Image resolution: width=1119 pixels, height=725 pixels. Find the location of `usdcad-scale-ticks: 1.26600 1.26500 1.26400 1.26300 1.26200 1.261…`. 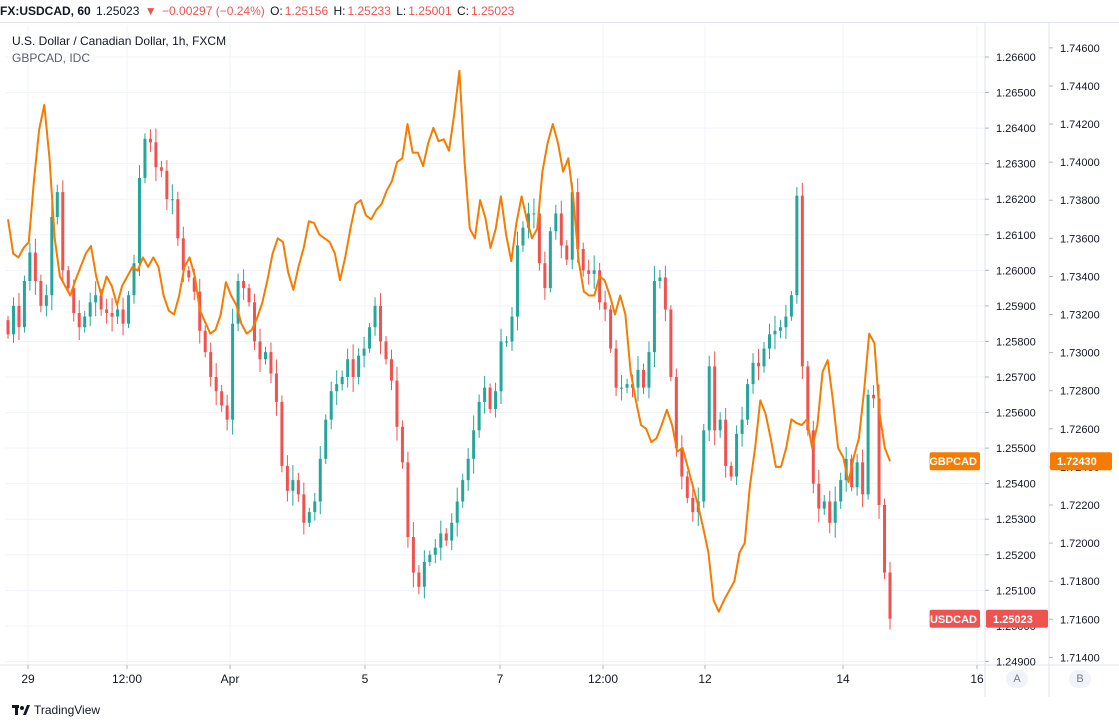

usdcad-scale-ticks: 1.26600 1.26500 1.26400 1.26300 1.26200 1.261… is located at coordinates (1010, 360).